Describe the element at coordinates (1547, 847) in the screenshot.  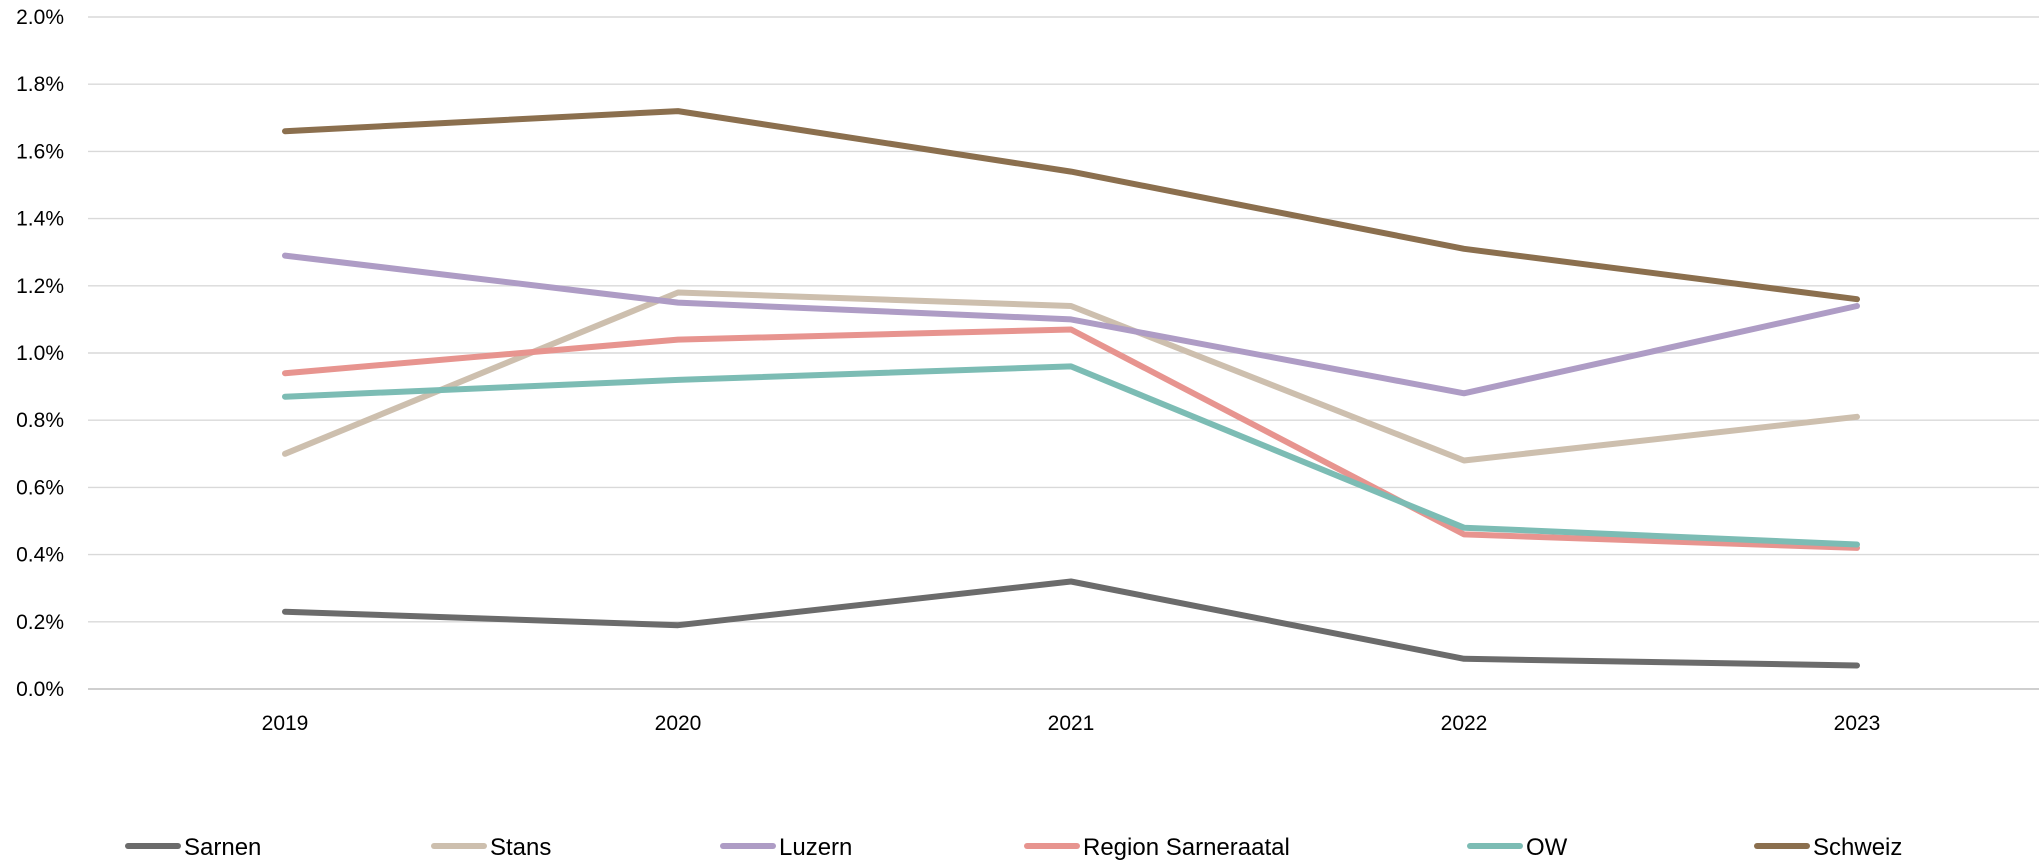
I see `legend-label-ow: OW` at that location.